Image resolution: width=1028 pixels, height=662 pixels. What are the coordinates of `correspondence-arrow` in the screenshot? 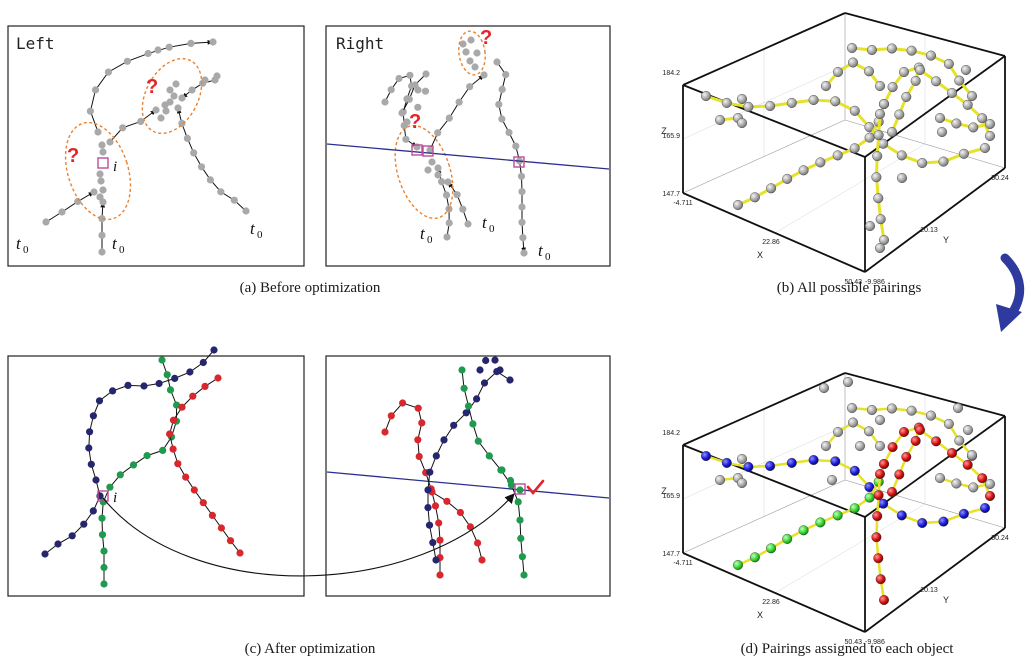 It's located at (308, 535).